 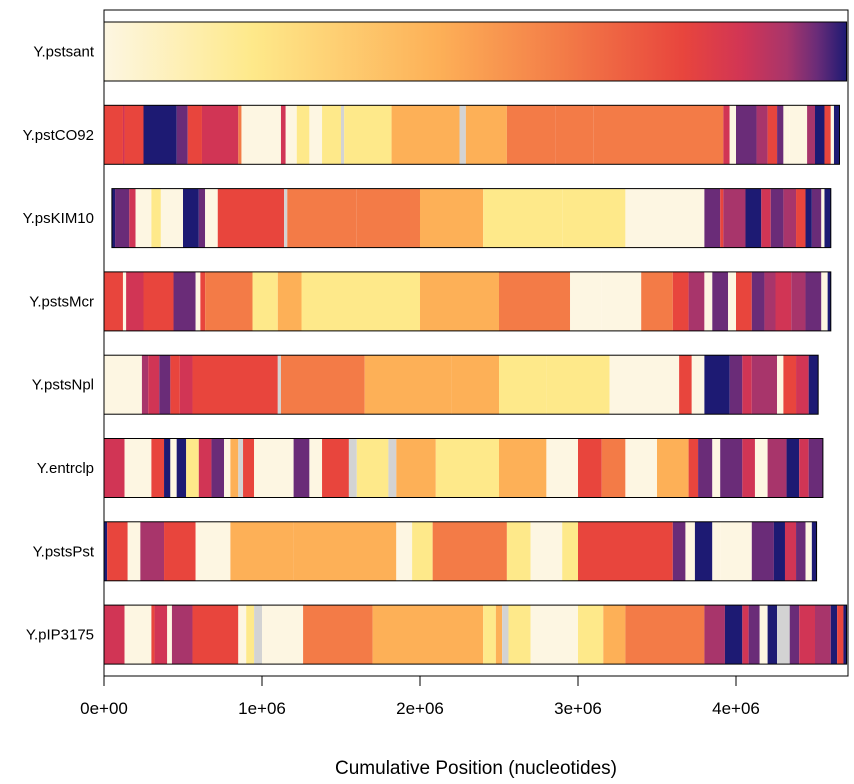 What do you see at coordinates (63, 385) in the screenshot?
I see `genome-label: Y.pstsNpl` at bounding box center [63, 385].